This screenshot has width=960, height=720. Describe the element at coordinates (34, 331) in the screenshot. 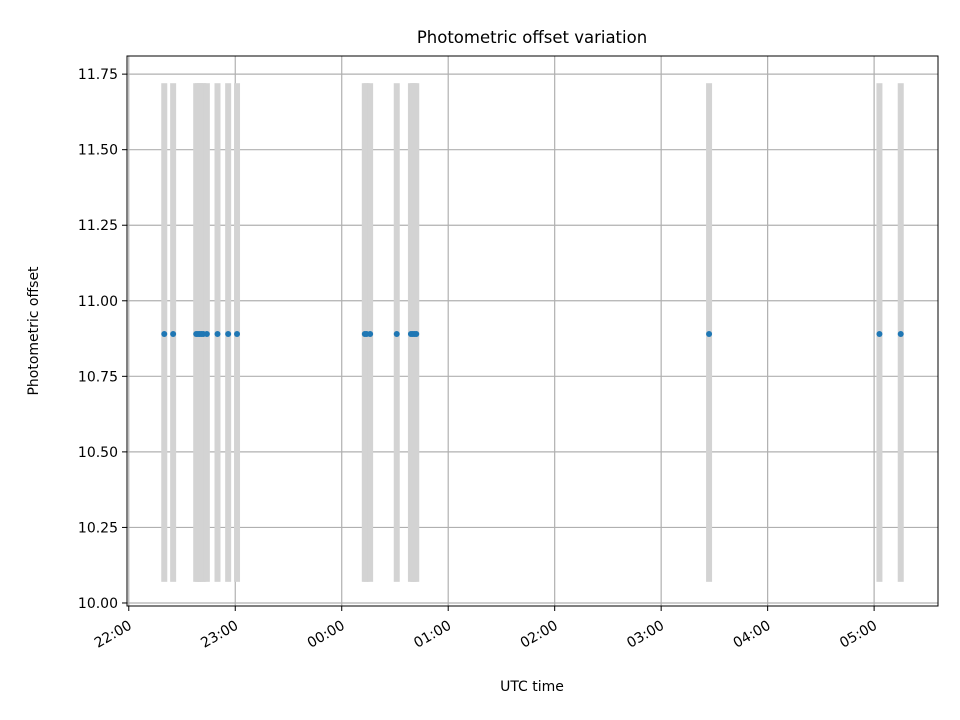

I see `y-axis-label: Photometric offset` at that location.